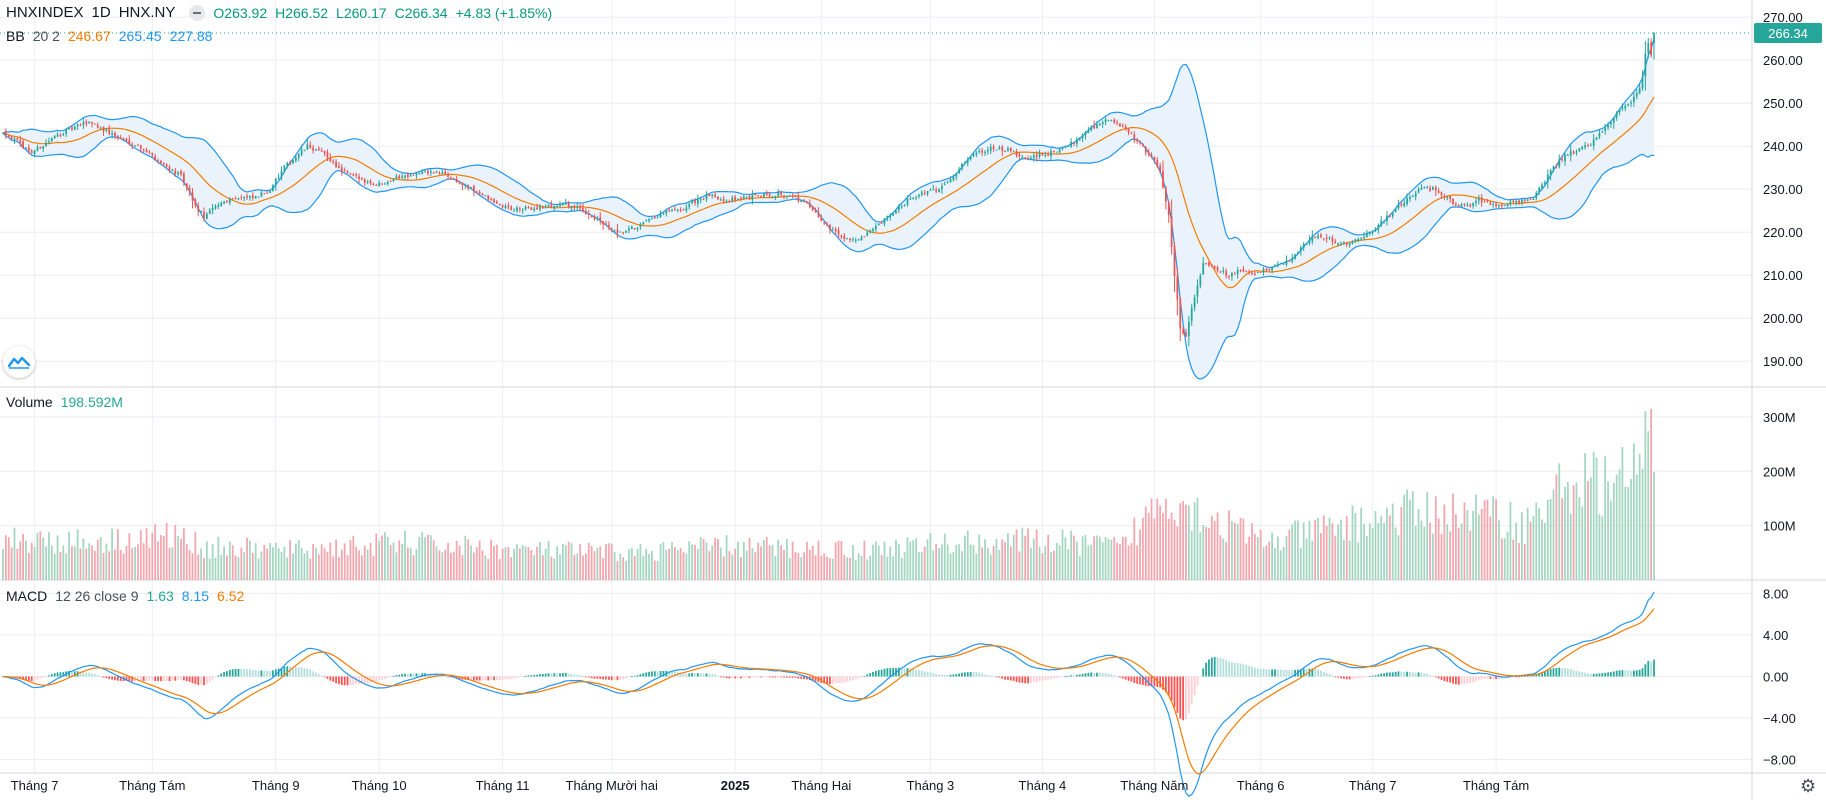 This screenshot has width=1826, height=804. I want to click on symbol-name: HNXINDEX, so click(45, 12).